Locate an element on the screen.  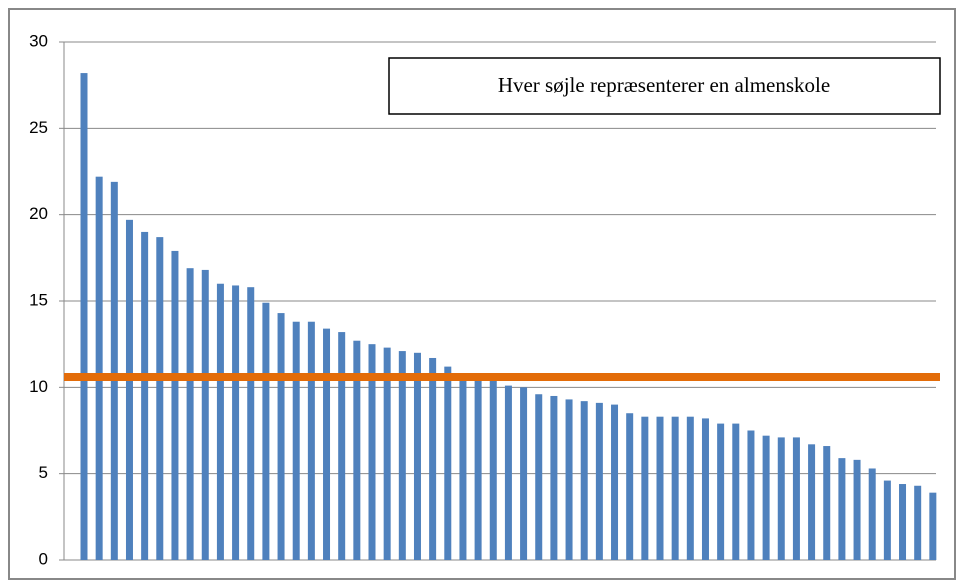
annotation: Hver søjle repræsenterer en almenskole is located at coordinates (664, 85).